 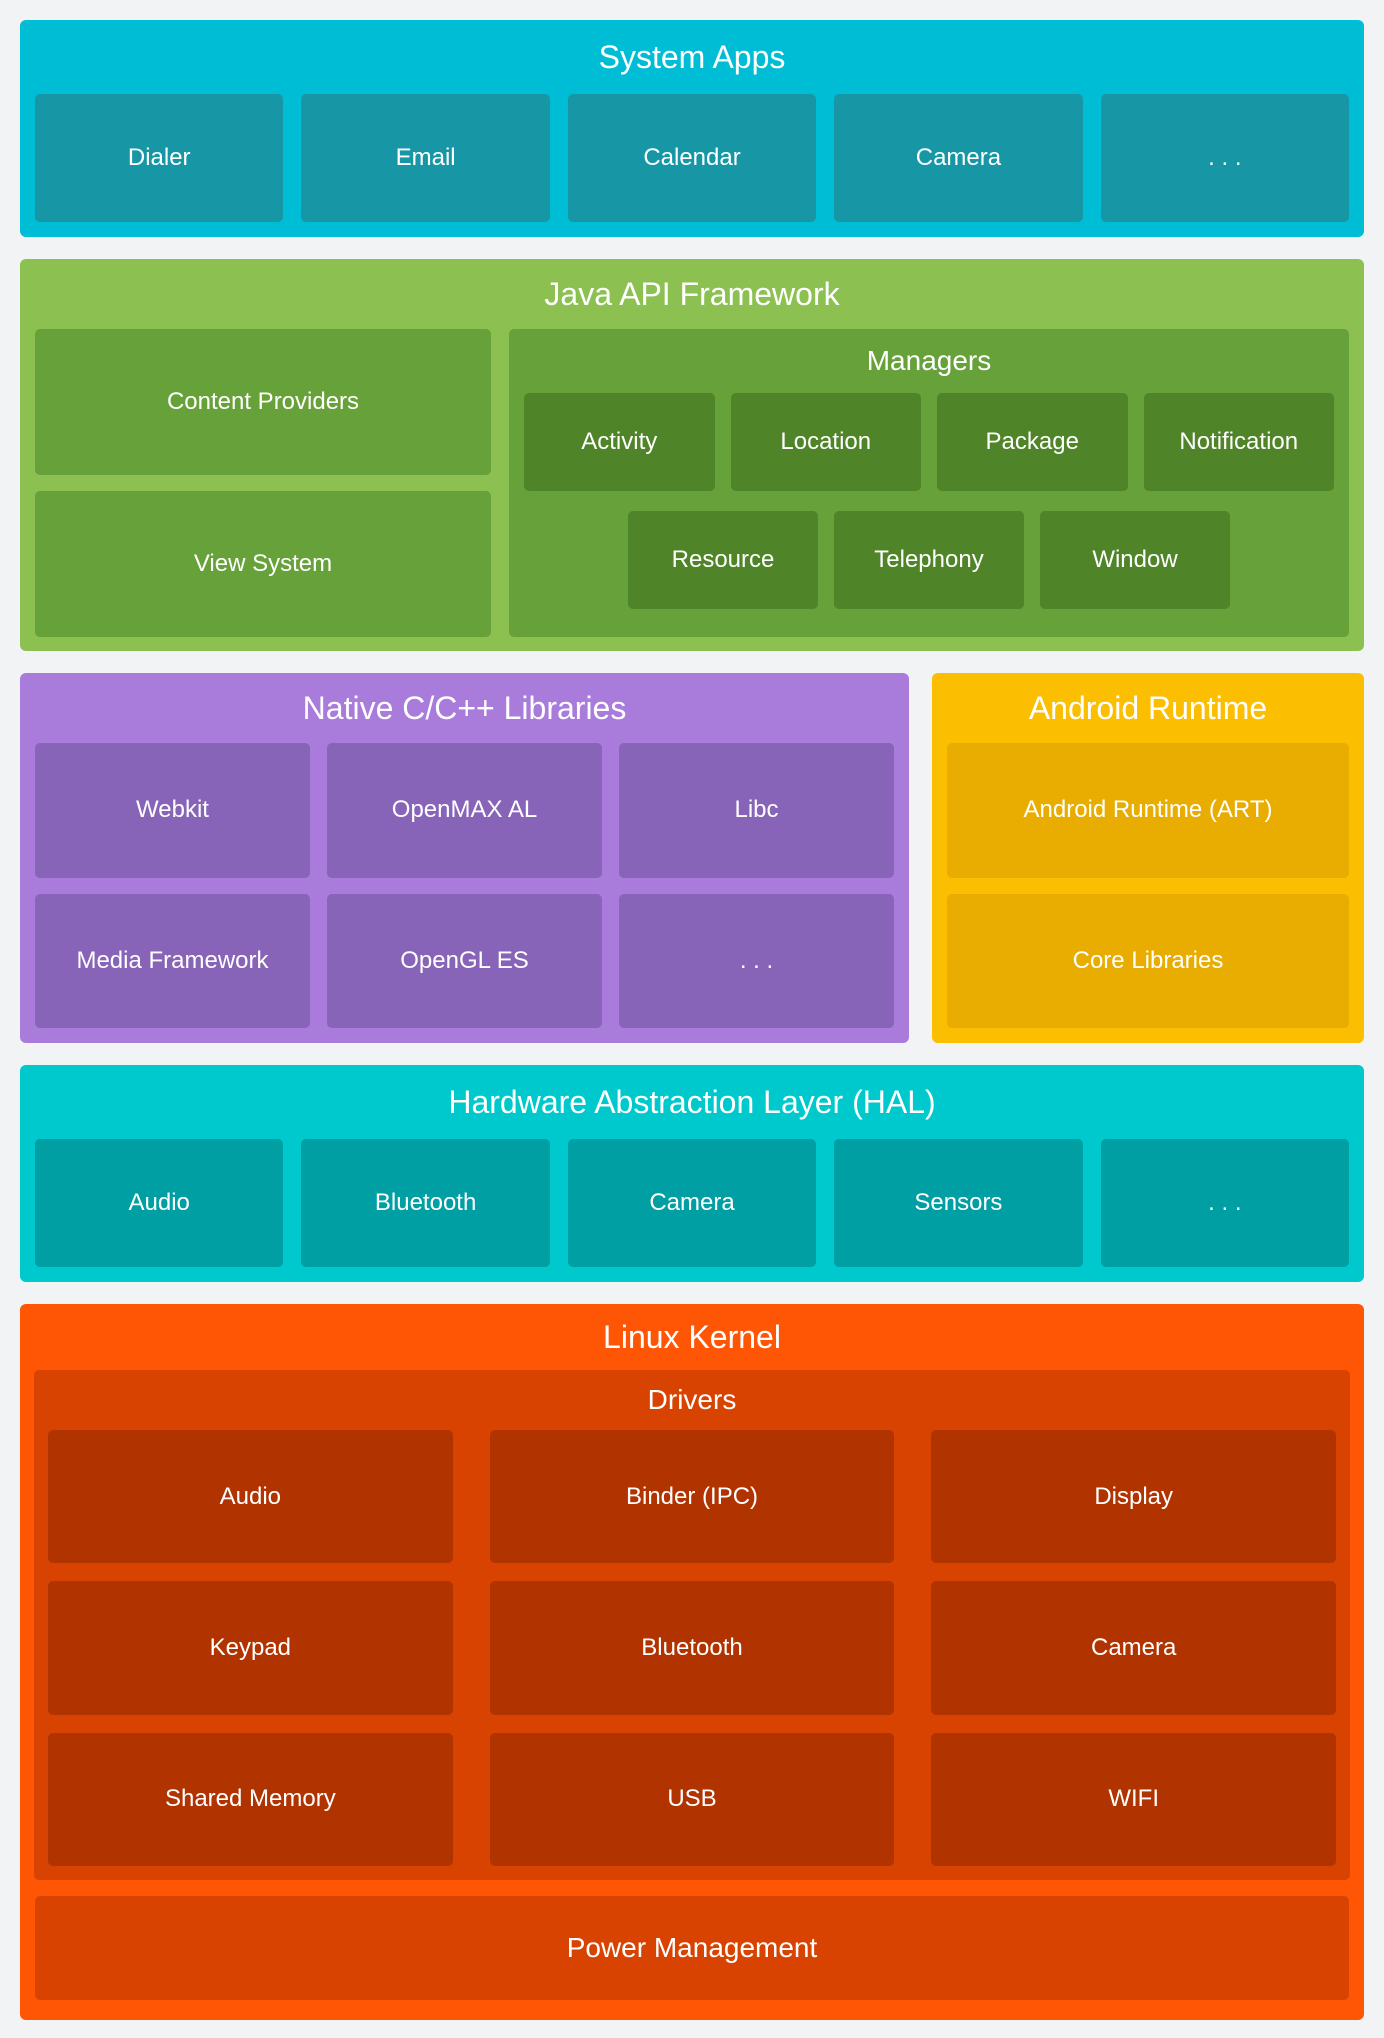 I want to click on native-libraries-title: Native C/C++ Libraries, so click(x=464, y=707).